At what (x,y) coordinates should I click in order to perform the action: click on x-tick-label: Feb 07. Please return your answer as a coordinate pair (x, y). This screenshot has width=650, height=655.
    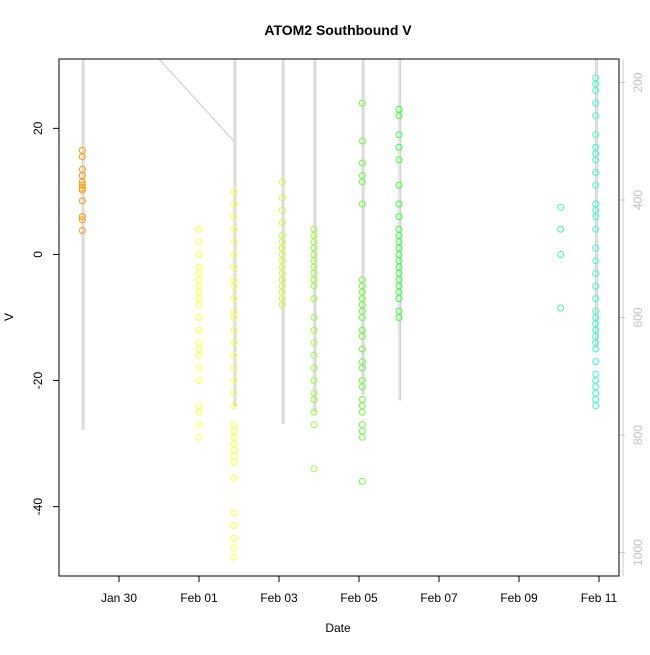
    Looking at the image, I should click on (439, 598).